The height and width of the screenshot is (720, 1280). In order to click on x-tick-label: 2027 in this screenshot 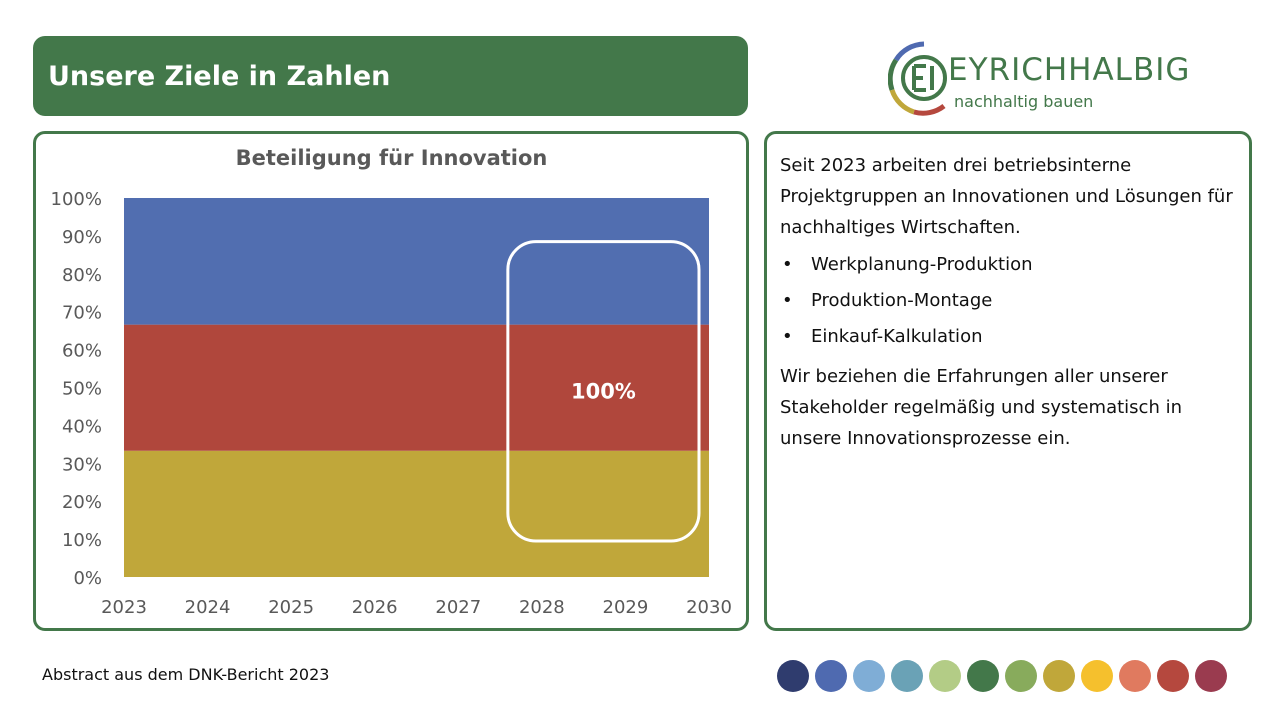, I will do `click(458, 607)`.